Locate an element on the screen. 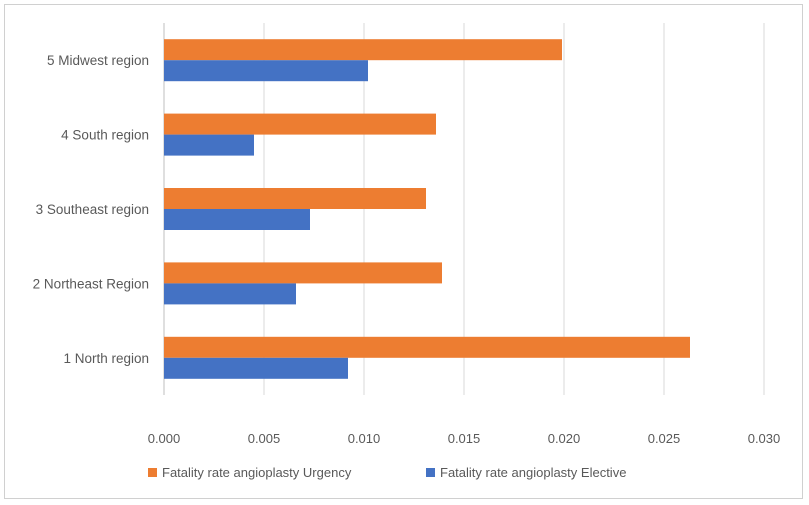 The height and width of the screenshot is (505, 809). legend-label: Fatality rate angioplasty Elective is located at coordinates (533, 472).